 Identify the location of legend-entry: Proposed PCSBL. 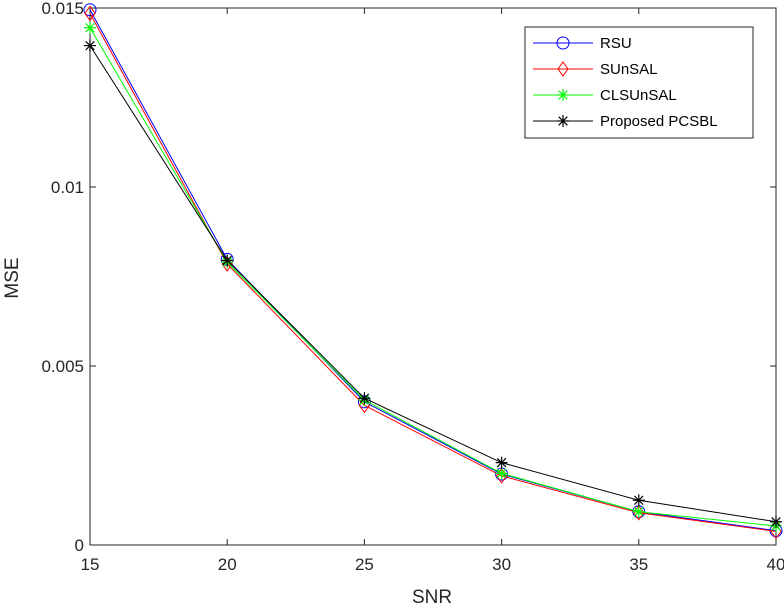
(625, 121).